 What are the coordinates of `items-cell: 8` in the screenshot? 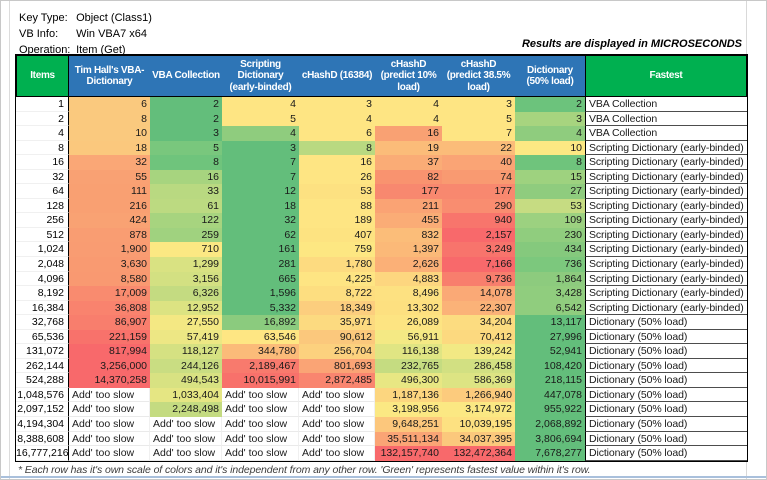 It's located at (42, 148).